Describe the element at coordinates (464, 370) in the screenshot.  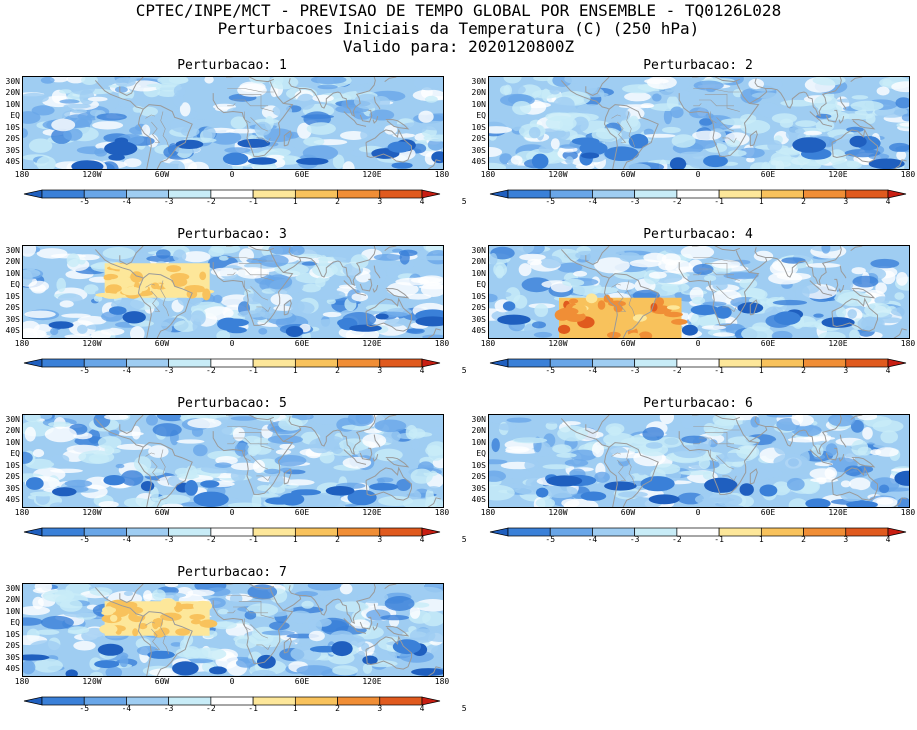
I see `colorbar-tick-label: 5` at that location.